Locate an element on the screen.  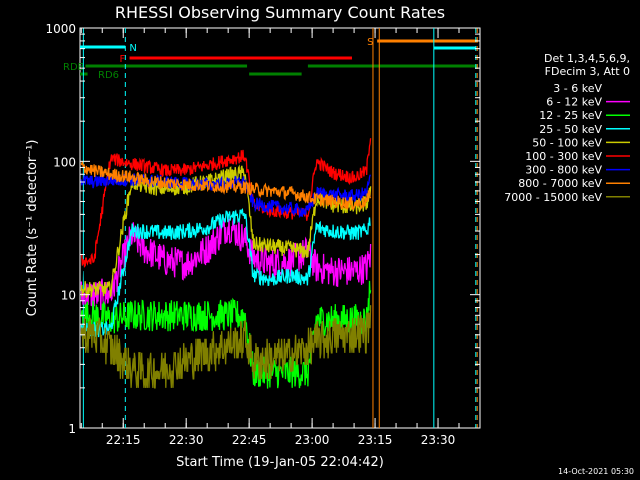
annotation-label: RD6 is located at coordinates (108, 75).